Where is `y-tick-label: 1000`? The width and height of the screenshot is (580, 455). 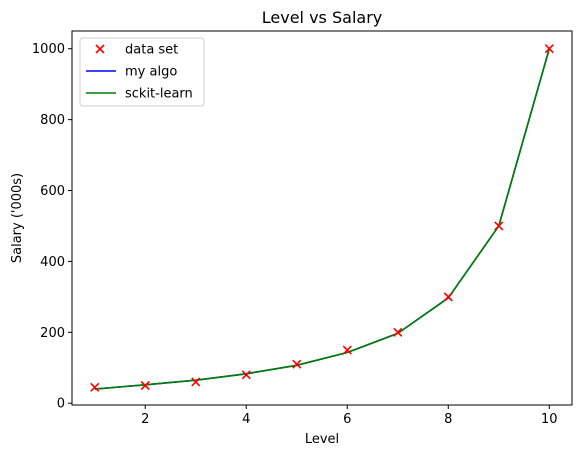
y-tick-label: 1000 is located at coordinates (48, 49).